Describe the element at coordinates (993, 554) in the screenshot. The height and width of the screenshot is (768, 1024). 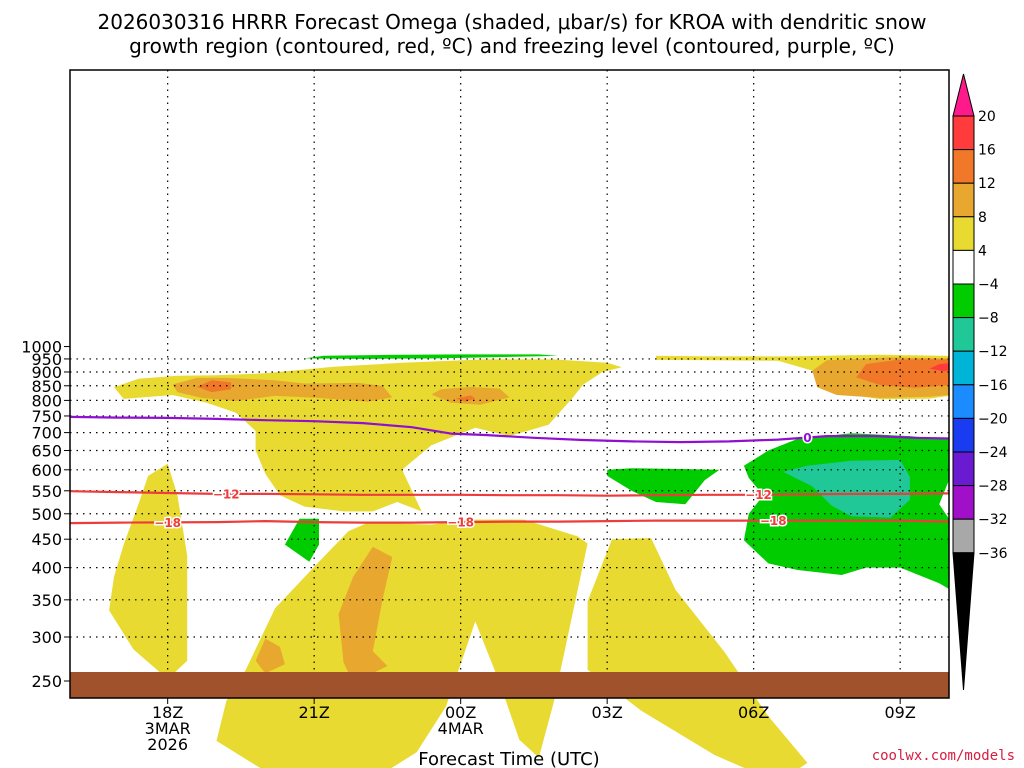
I see `colorbar-label-14: −36` at that location.